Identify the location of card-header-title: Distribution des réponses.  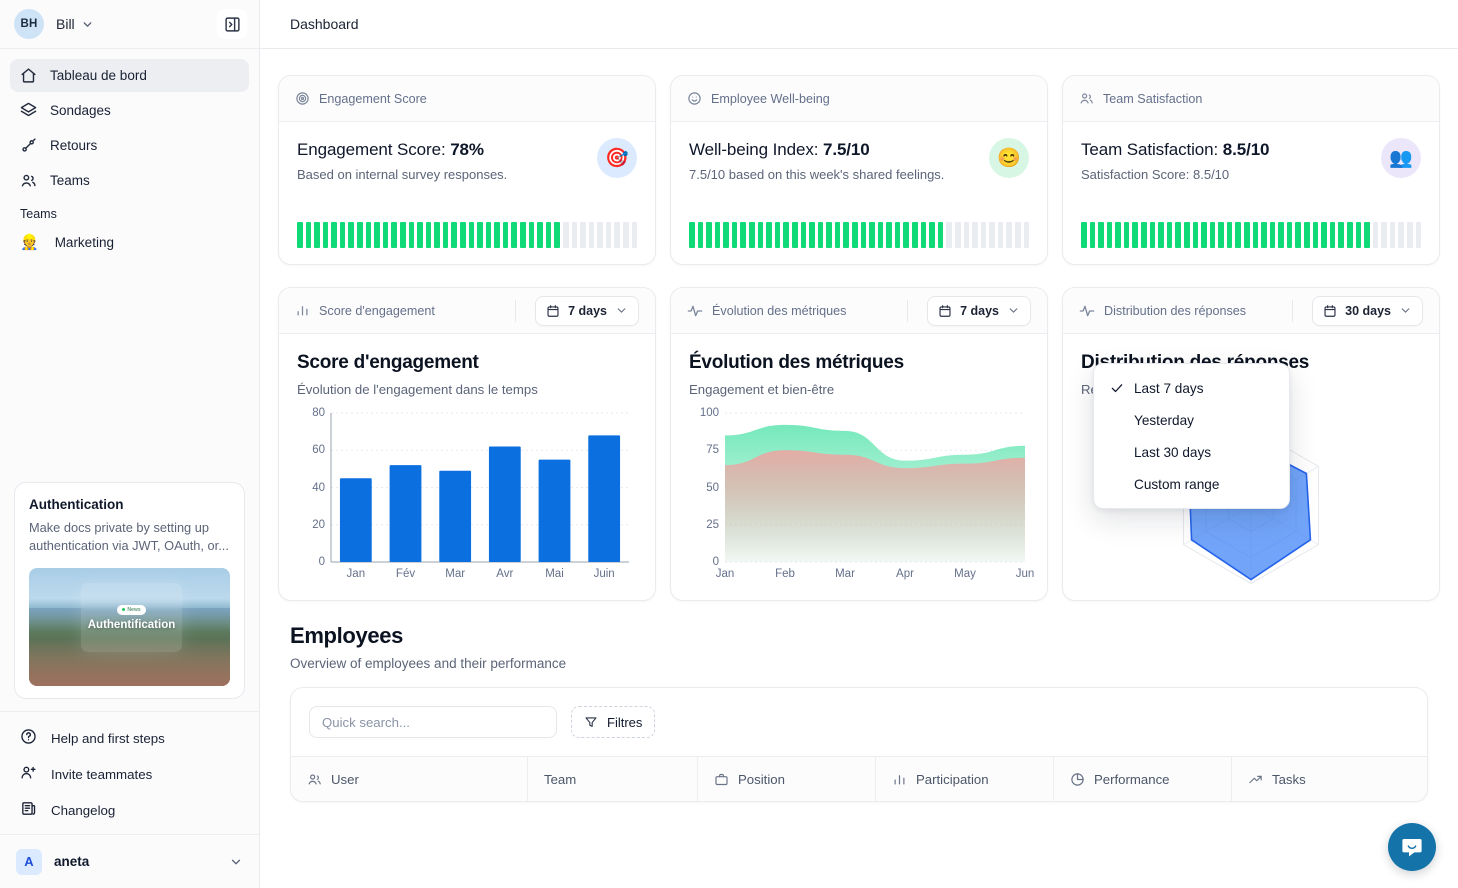
(1175, 310).